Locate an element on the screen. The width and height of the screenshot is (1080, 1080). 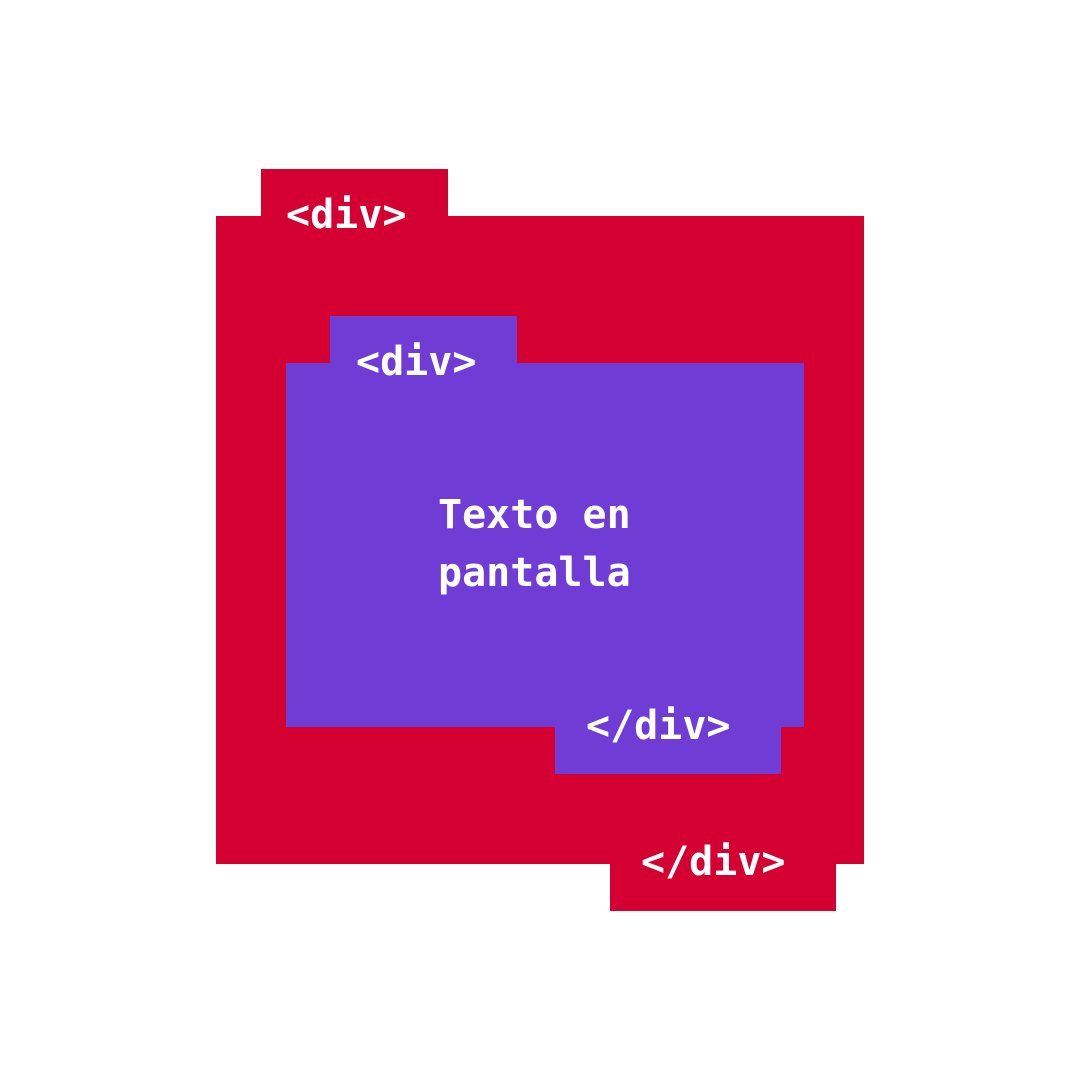
outer-div-close-tag: </div> is located at coordinates (713, 862).